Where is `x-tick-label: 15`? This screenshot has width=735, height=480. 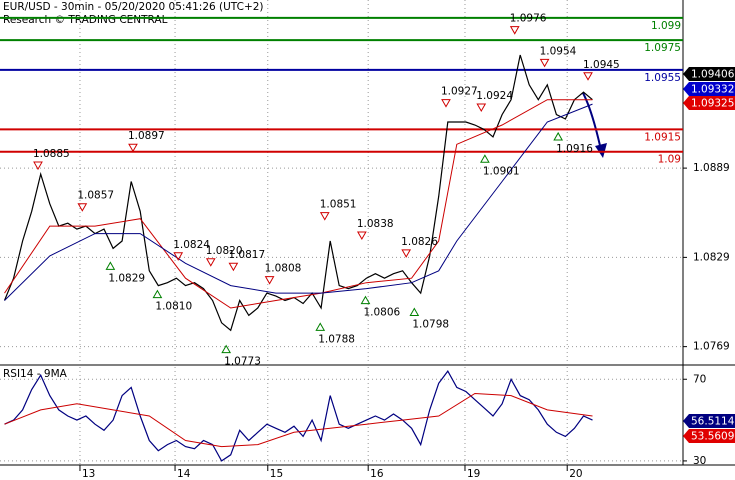
x-tick-label: 15 is located at coordinates (276, 474).